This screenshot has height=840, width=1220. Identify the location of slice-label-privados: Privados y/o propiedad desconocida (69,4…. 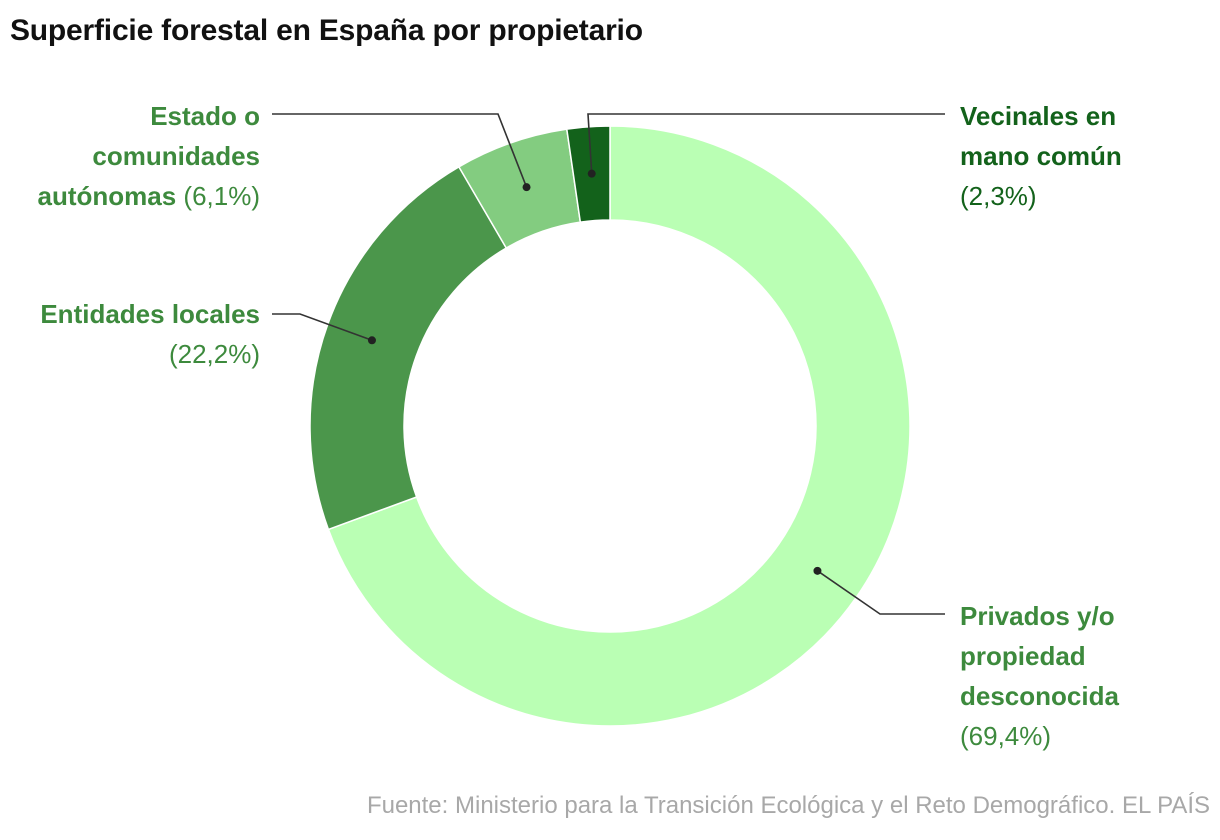
(1085, 676).